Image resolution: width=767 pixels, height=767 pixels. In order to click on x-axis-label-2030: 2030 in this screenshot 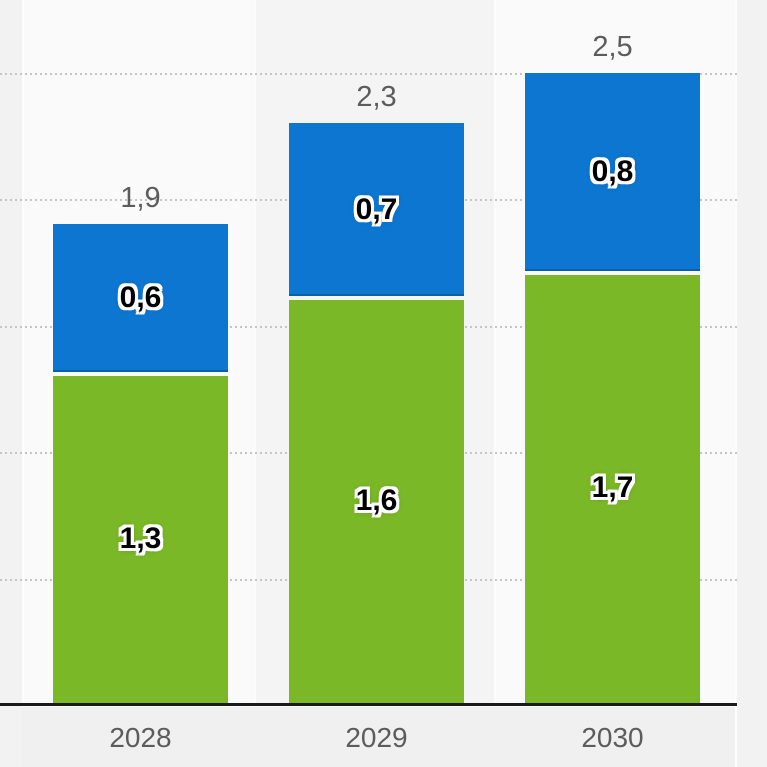, I will do `click(612, 737)`.